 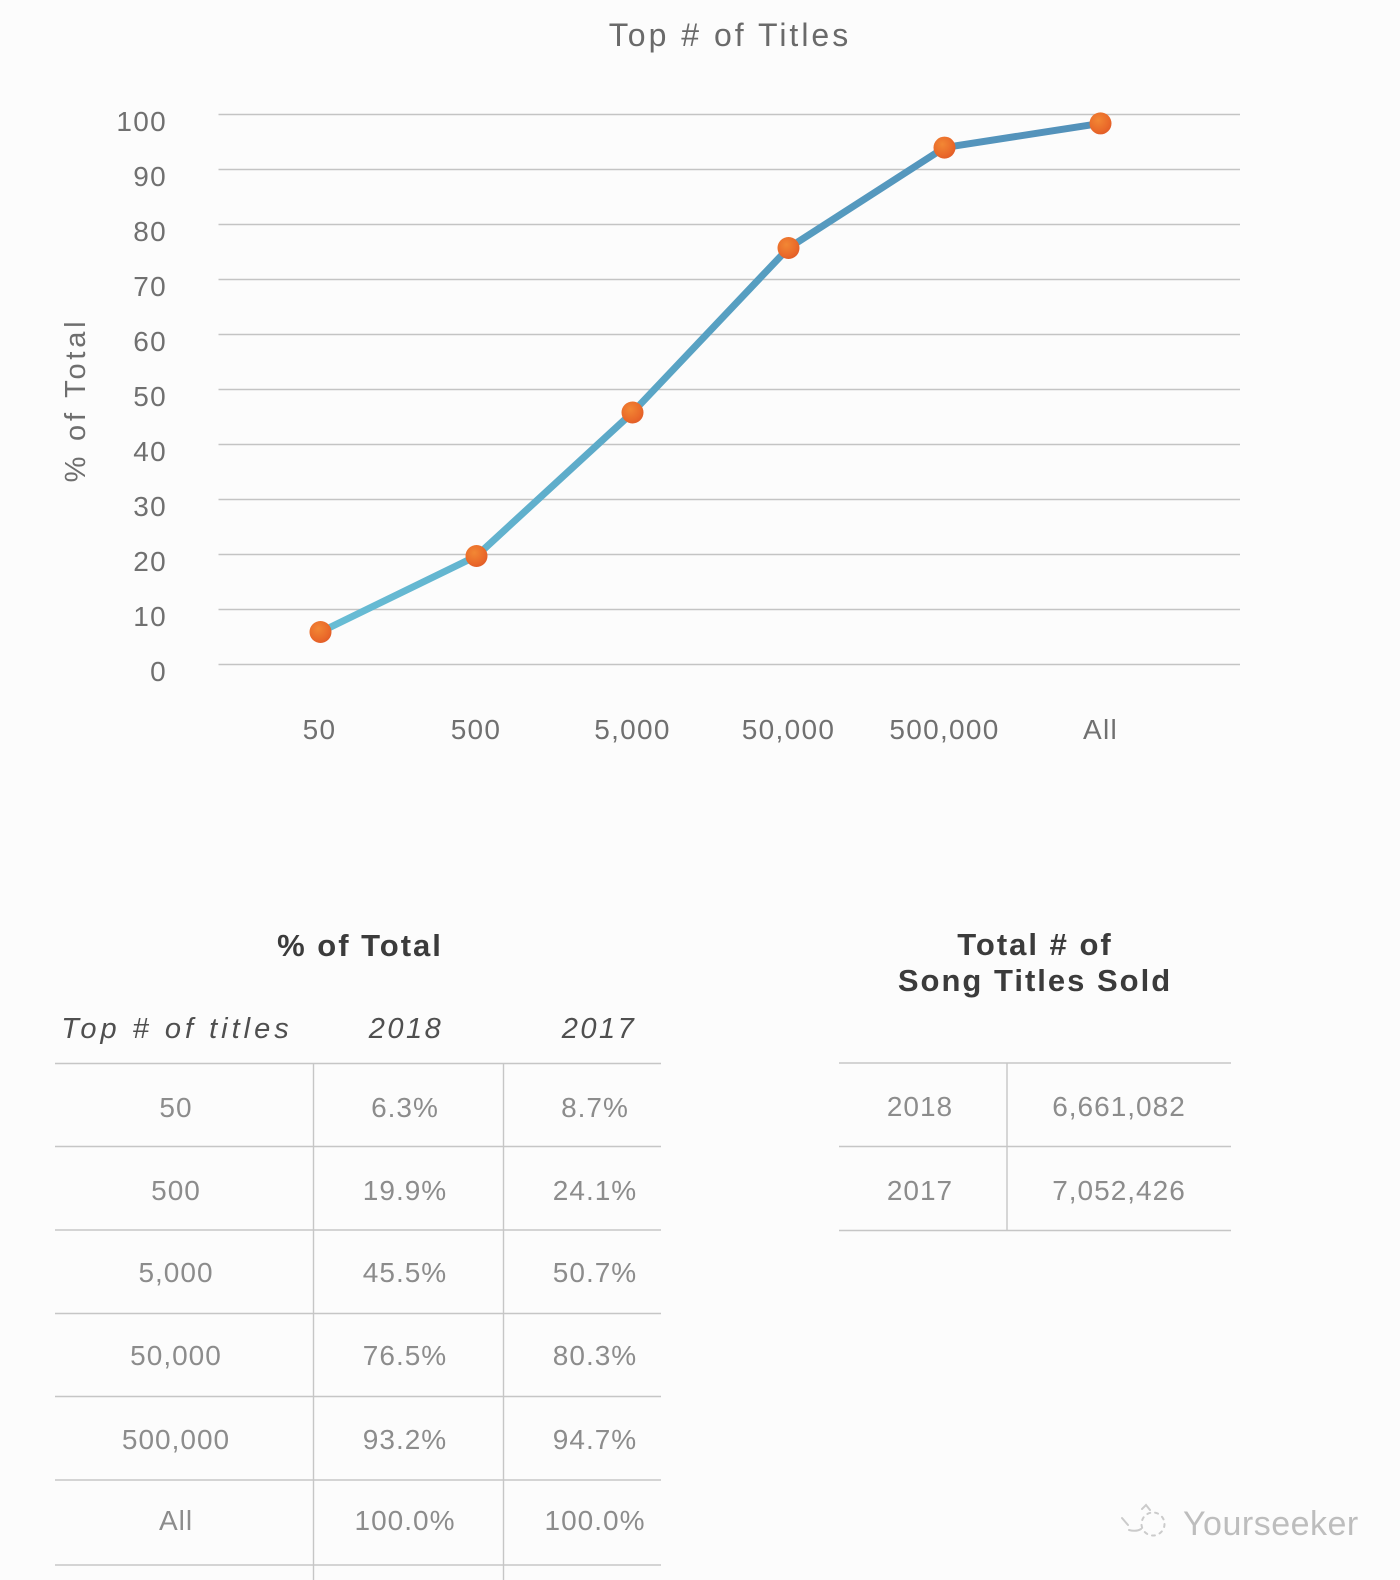 I want to click on svg-text: 93.2%, so click(x=405, y=1439).